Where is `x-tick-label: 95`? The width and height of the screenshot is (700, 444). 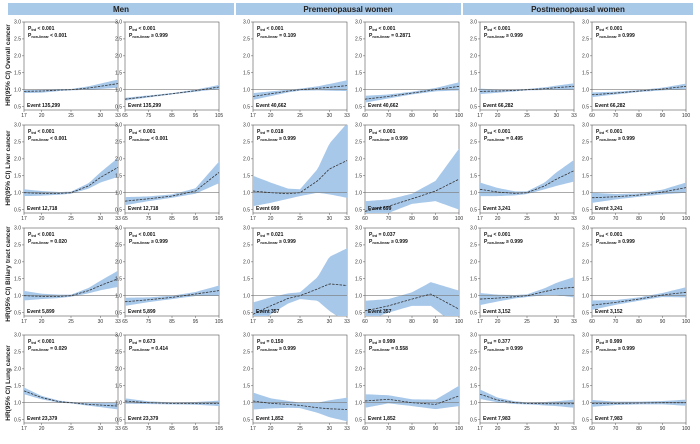
x-tick-label: 95 is located at coordinates (196, 429).